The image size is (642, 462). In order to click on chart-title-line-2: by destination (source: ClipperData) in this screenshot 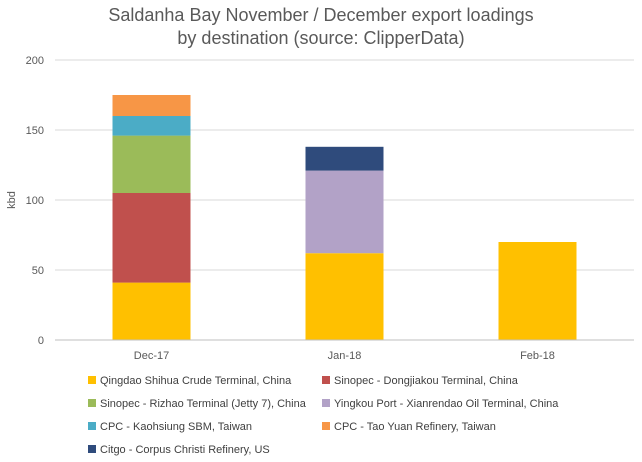, I will do `click(321, 38)`.